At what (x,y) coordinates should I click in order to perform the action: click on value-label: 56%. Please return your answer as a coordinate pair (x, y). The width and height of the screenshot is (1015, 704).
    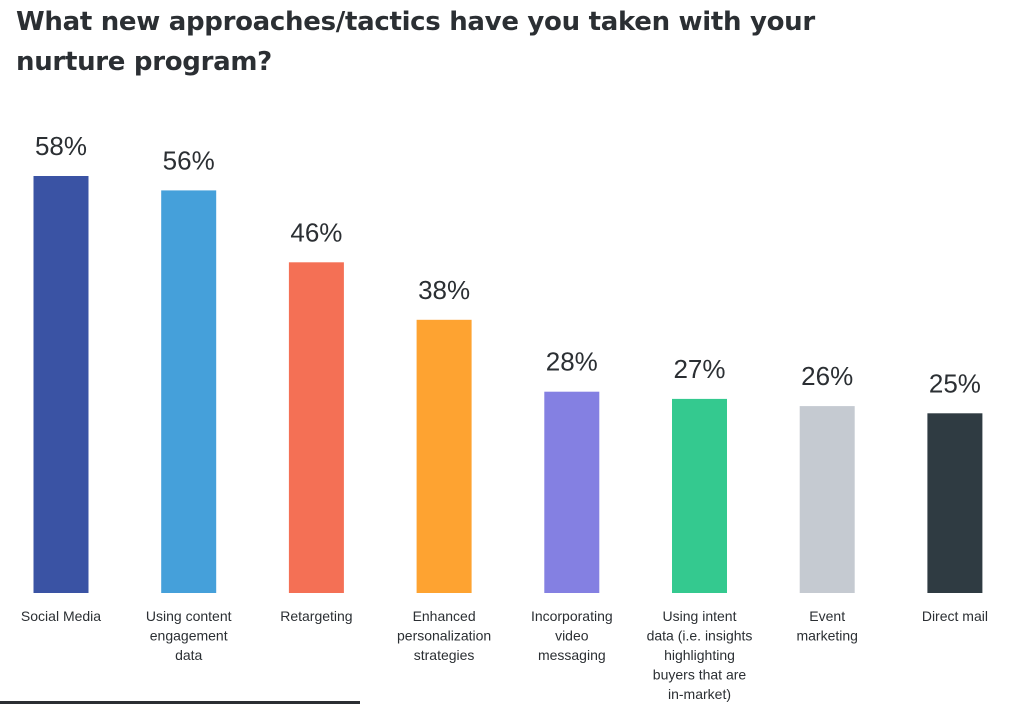
    Looking at the image, I should click on (189, 160).